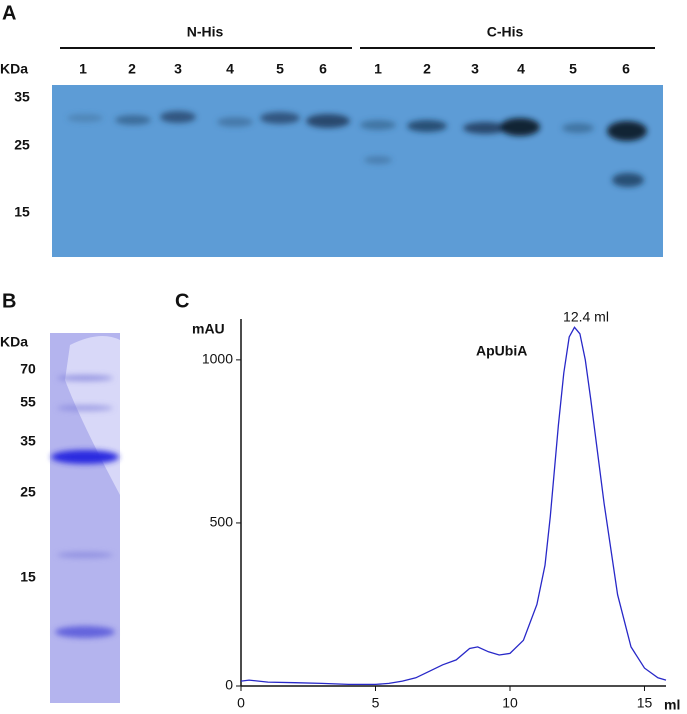 This screenshot has width=687, height=714. What do you see at coordinates (229, 685) in the screenshot?
I see `y-tick-label: 0` at bounding box center [229, 685].